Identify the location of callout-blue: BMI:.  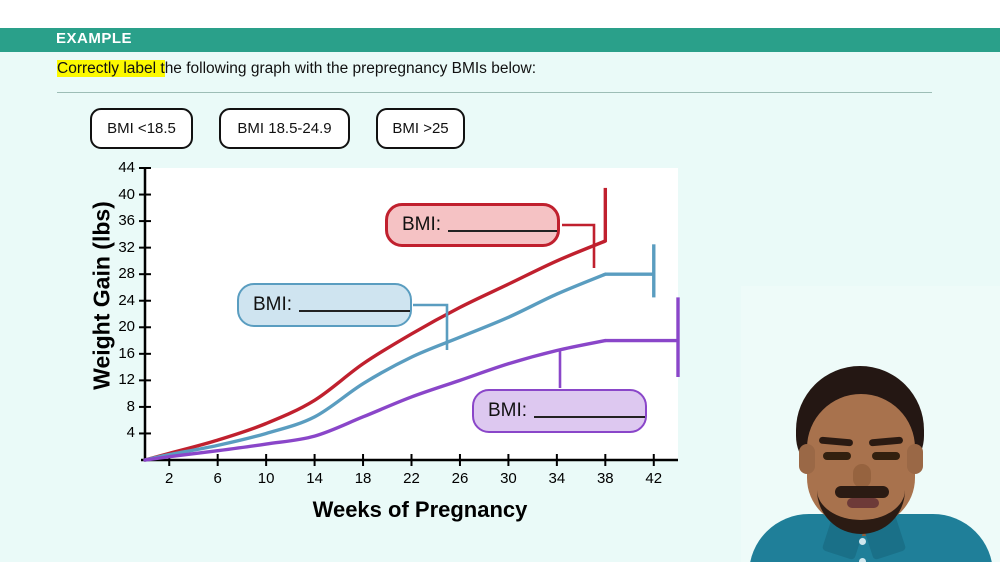
(324, 305).